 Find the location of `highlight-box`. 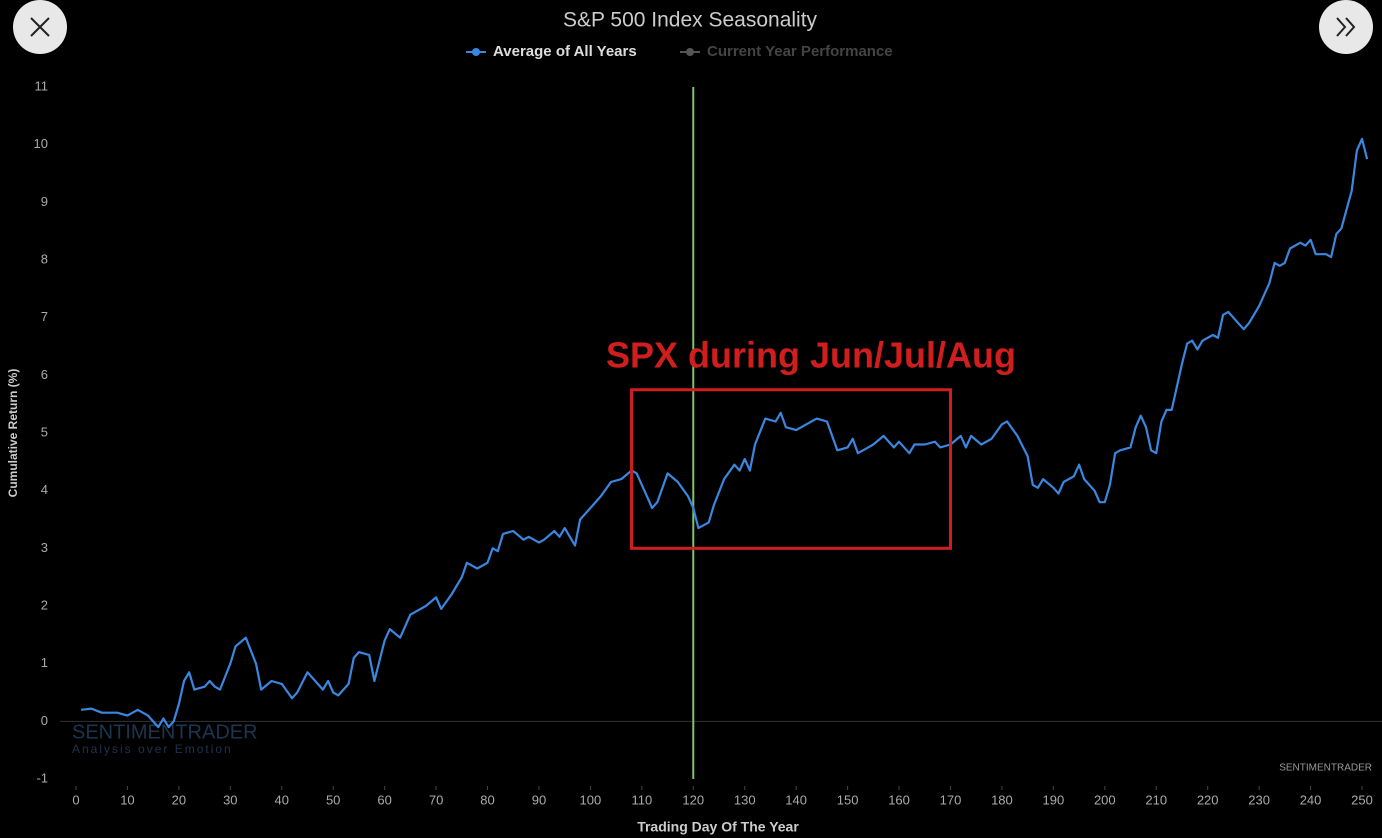

highlight-box is located at coordinates (791, 469).